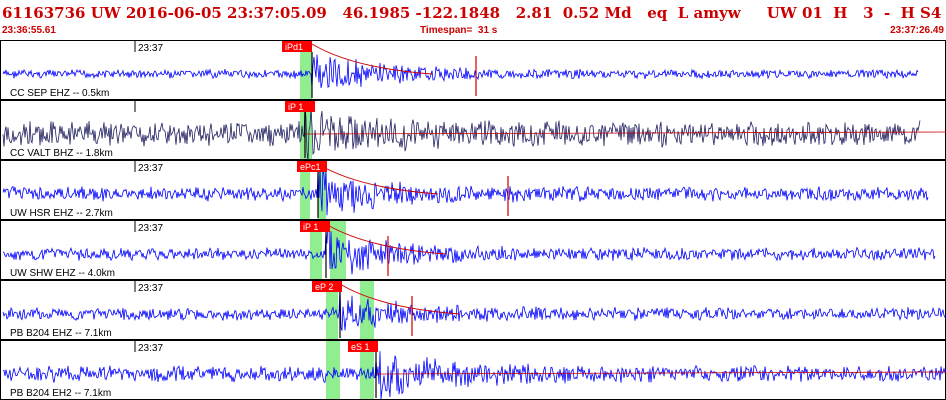 The image size is (946, 400). Describe the element at coordinates (59, 93) in the screenshot. I see `station-label: CC SEP EHZ -- 0.5km` at that location.